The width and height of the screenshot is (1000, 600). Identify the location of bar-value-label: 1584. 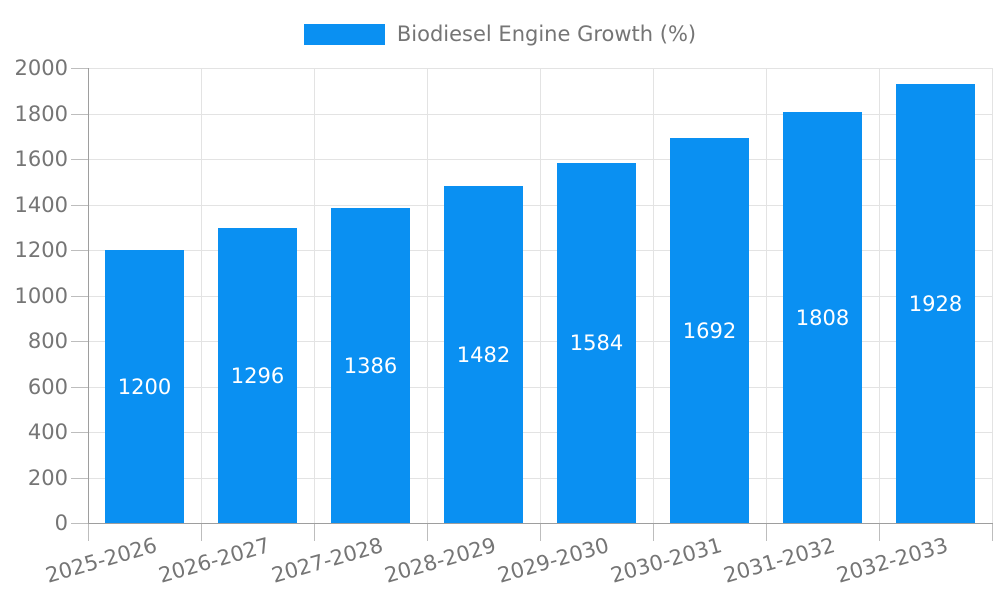
(596, 343).